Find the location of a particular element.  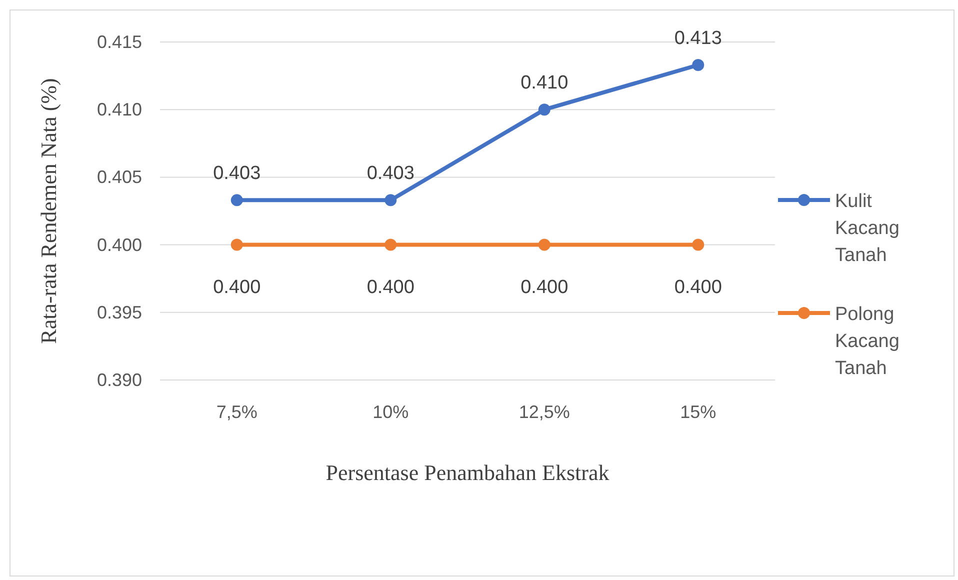

y-tick-label: 0.400 is located at coordinates (119, 244).